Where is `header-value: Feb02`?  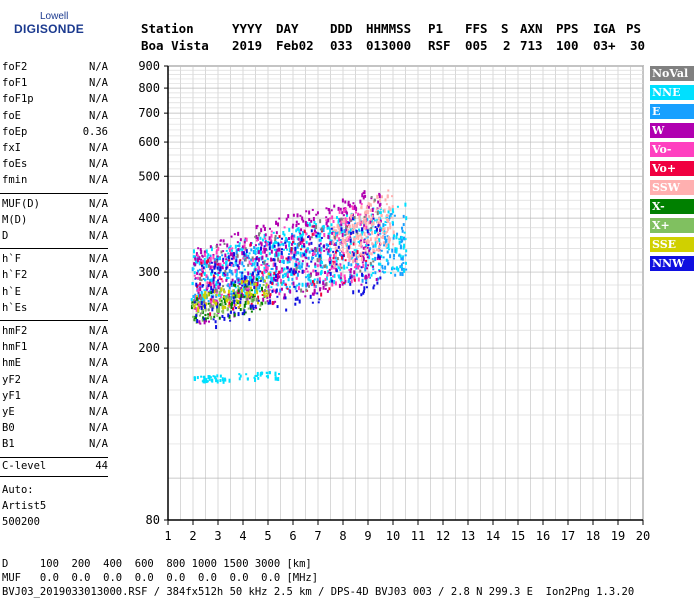
header-value: Feb02 is located at coordinates (295, 45).